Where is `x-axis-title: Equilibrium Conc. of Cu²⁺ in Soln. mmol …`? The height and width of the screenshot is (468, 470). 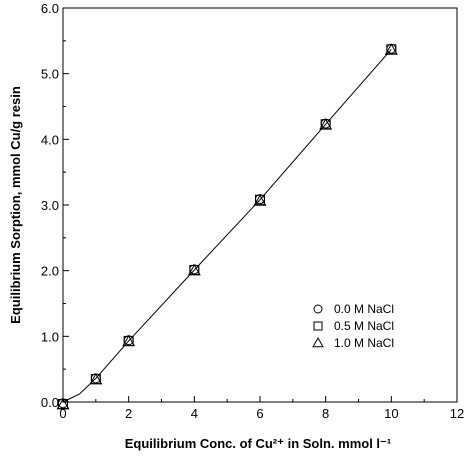
x-axis-title: Equilibrium Conc. of Cu²⁺ in Soln. mmol … is located at coordinates (258, 443).